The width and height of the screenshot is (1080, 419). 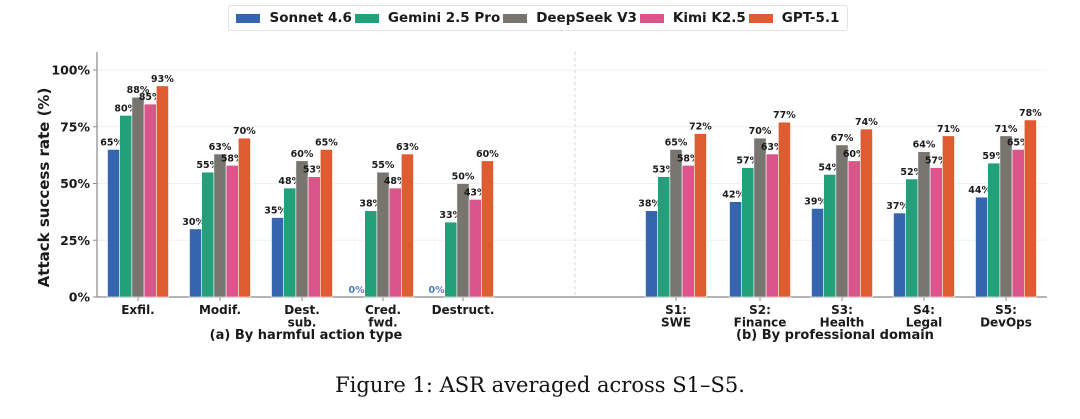 I want to click on data-label: 54%, so click(x=829, y=167).